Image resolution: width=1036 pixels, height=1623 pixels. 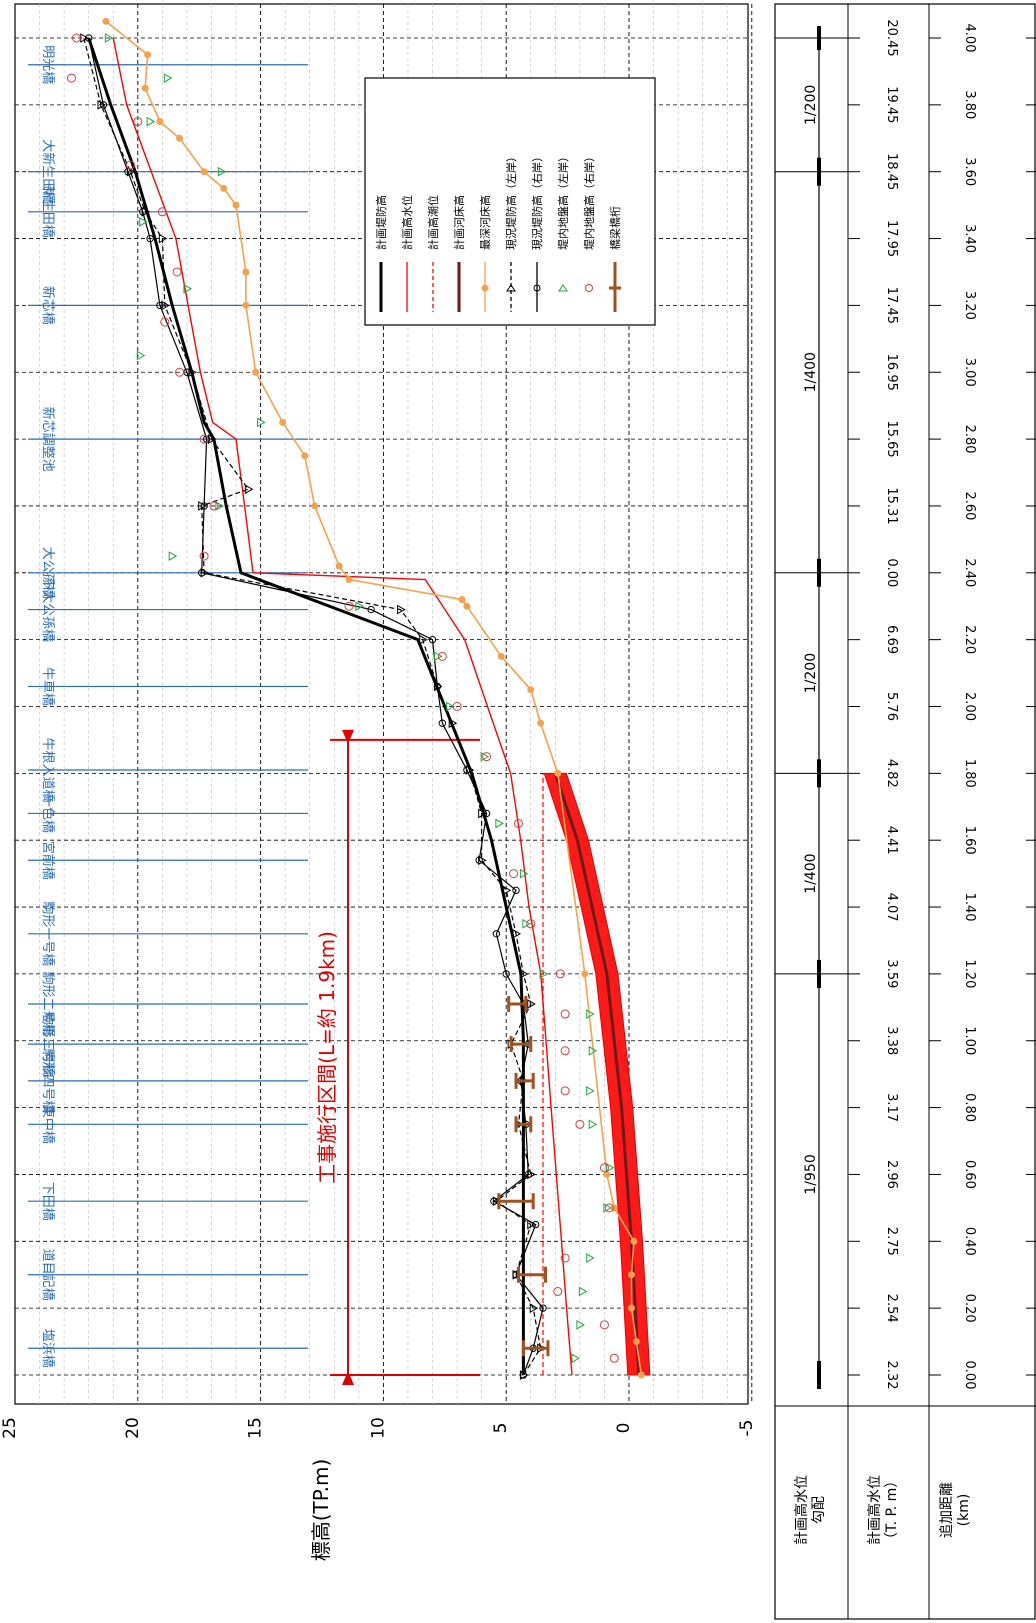 I want to click on distance-value: 0.40, so click(x=969, y=1241).